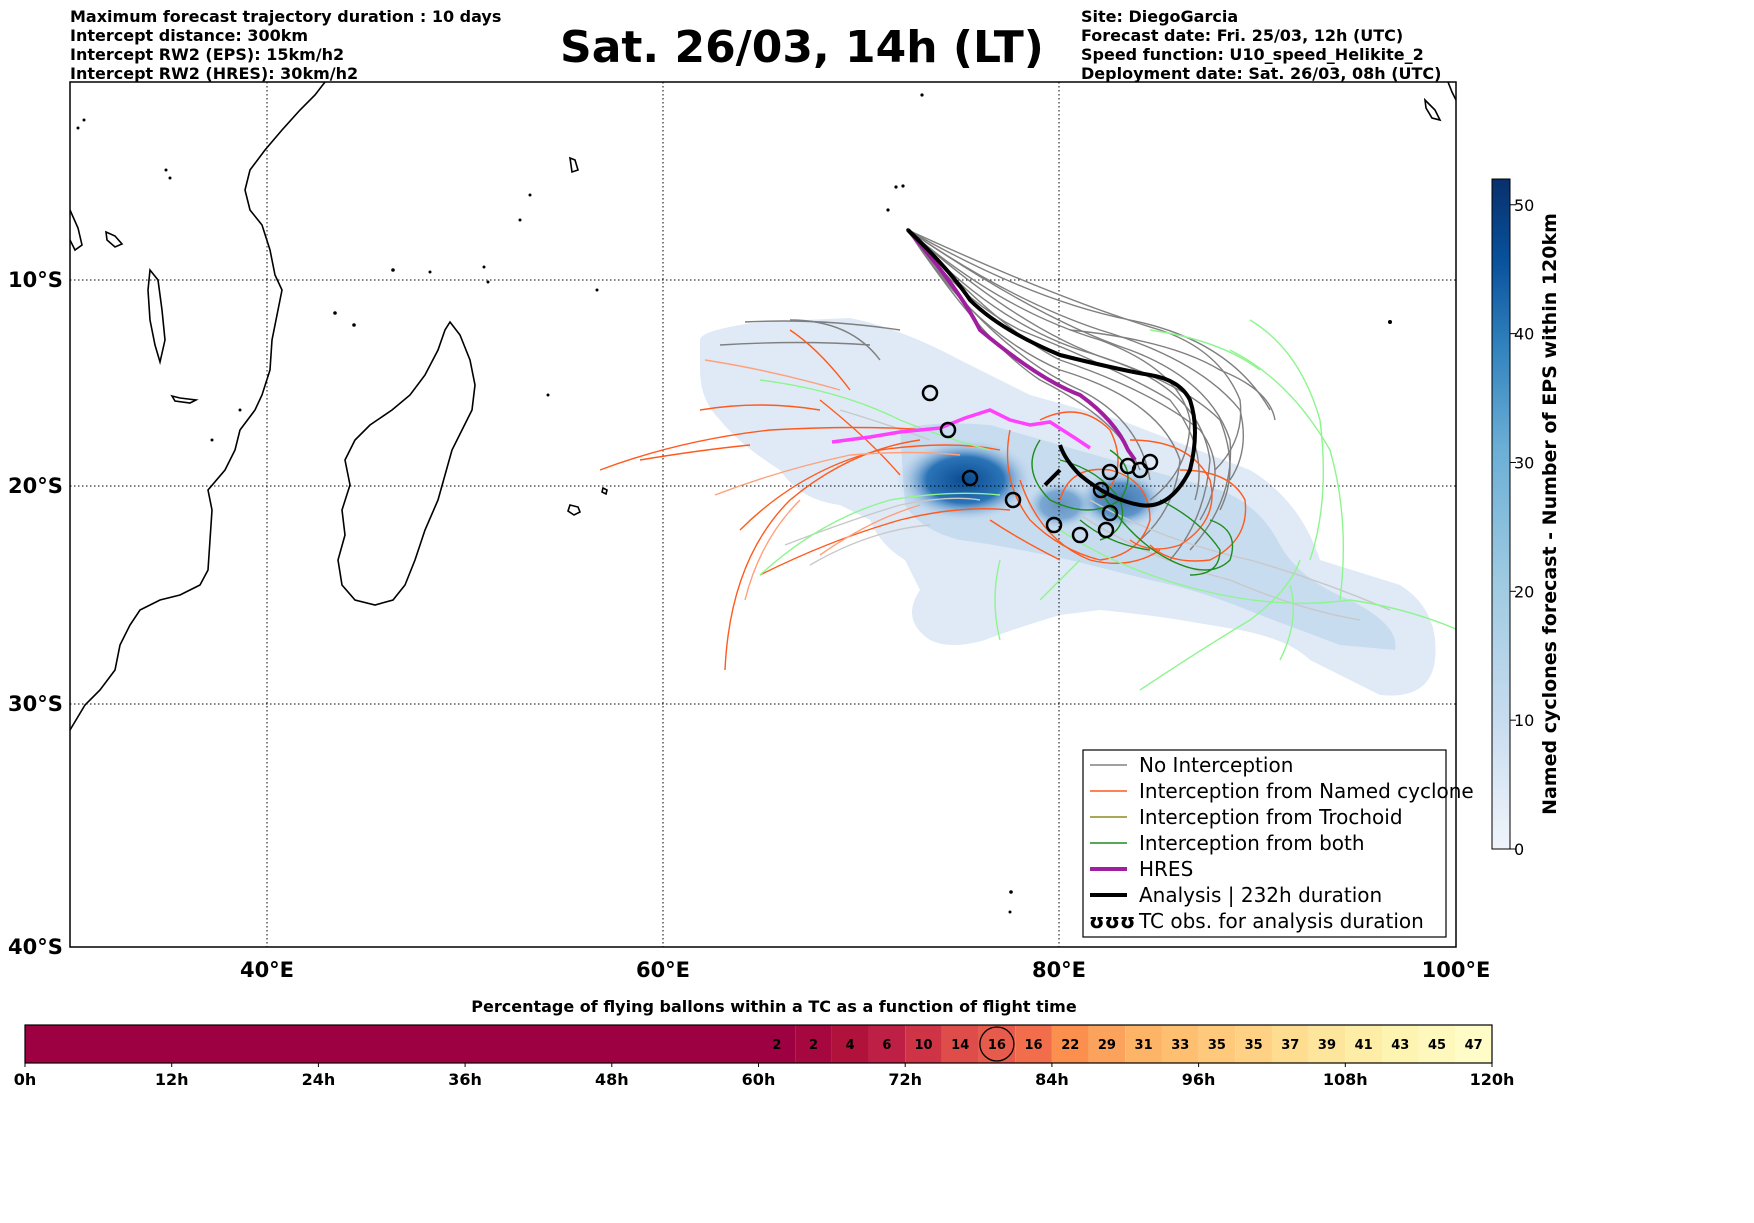  Describe the element at coordinates (850, 1045) in the screenshot. I see `time-bar-value: 4` at that location.